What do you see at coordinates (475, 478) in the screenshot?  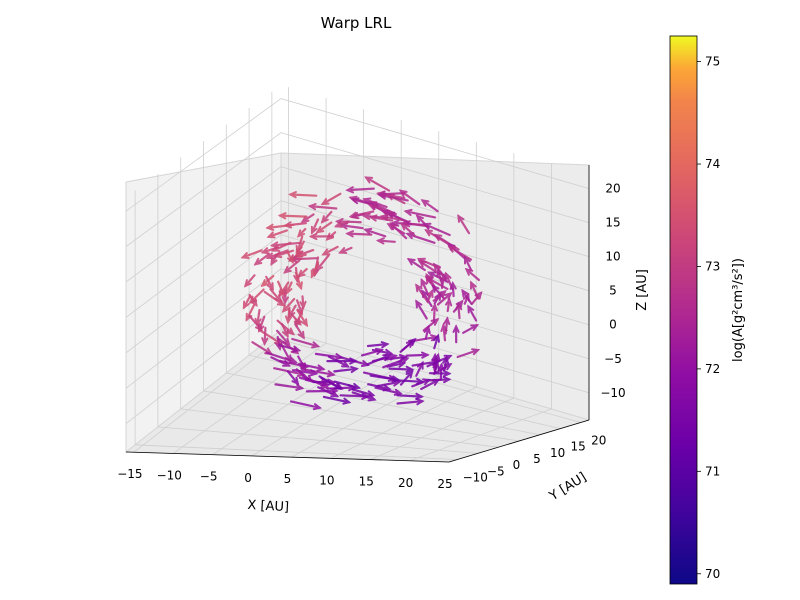 I see `y-tick-label: −10` at bounding box center [475, 478].